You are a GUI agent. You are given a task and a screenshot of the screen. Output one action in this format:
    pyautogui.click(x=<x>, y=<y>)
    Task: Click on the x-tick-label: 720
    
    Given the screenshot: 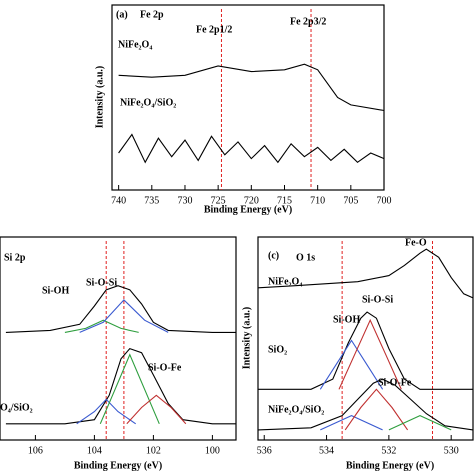 What is the action you would take?
    pyautogui.click(x=251, y=200)
    